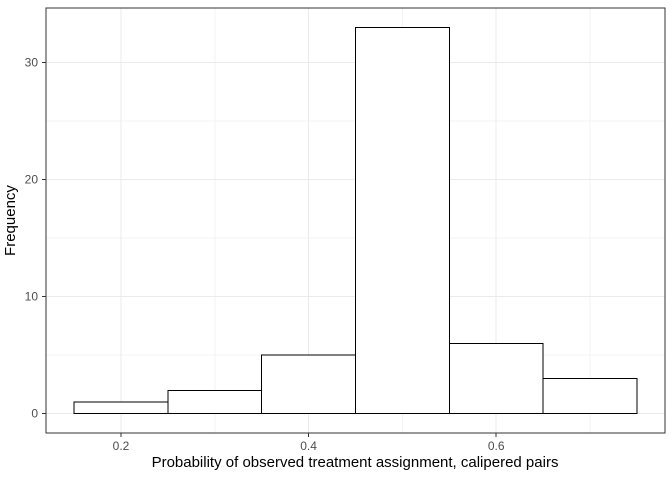  What do you see at coordinates (32, 180) in the screenshot?
I see `y-tick-label: 20` at bounding box center [32, 180].